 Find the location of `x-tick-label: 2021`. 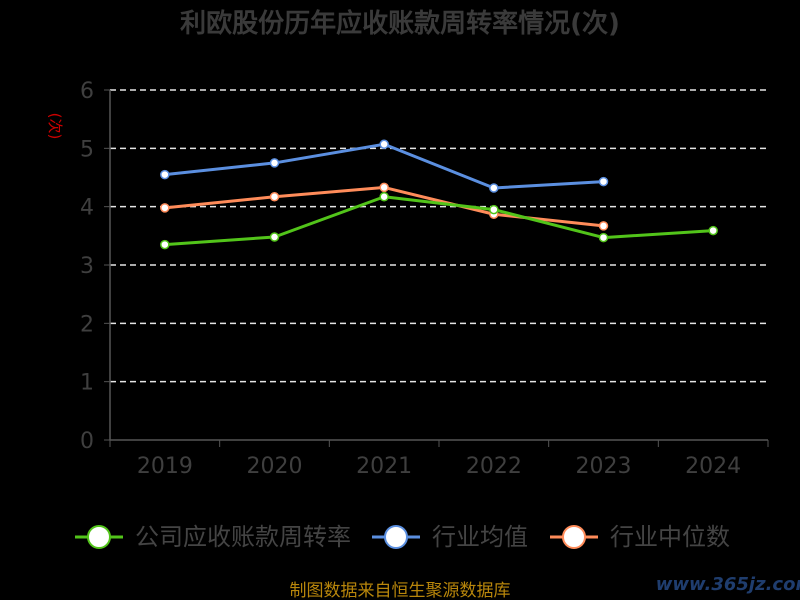

x-tick-label: 2021 is located at coordinates (384, 466).